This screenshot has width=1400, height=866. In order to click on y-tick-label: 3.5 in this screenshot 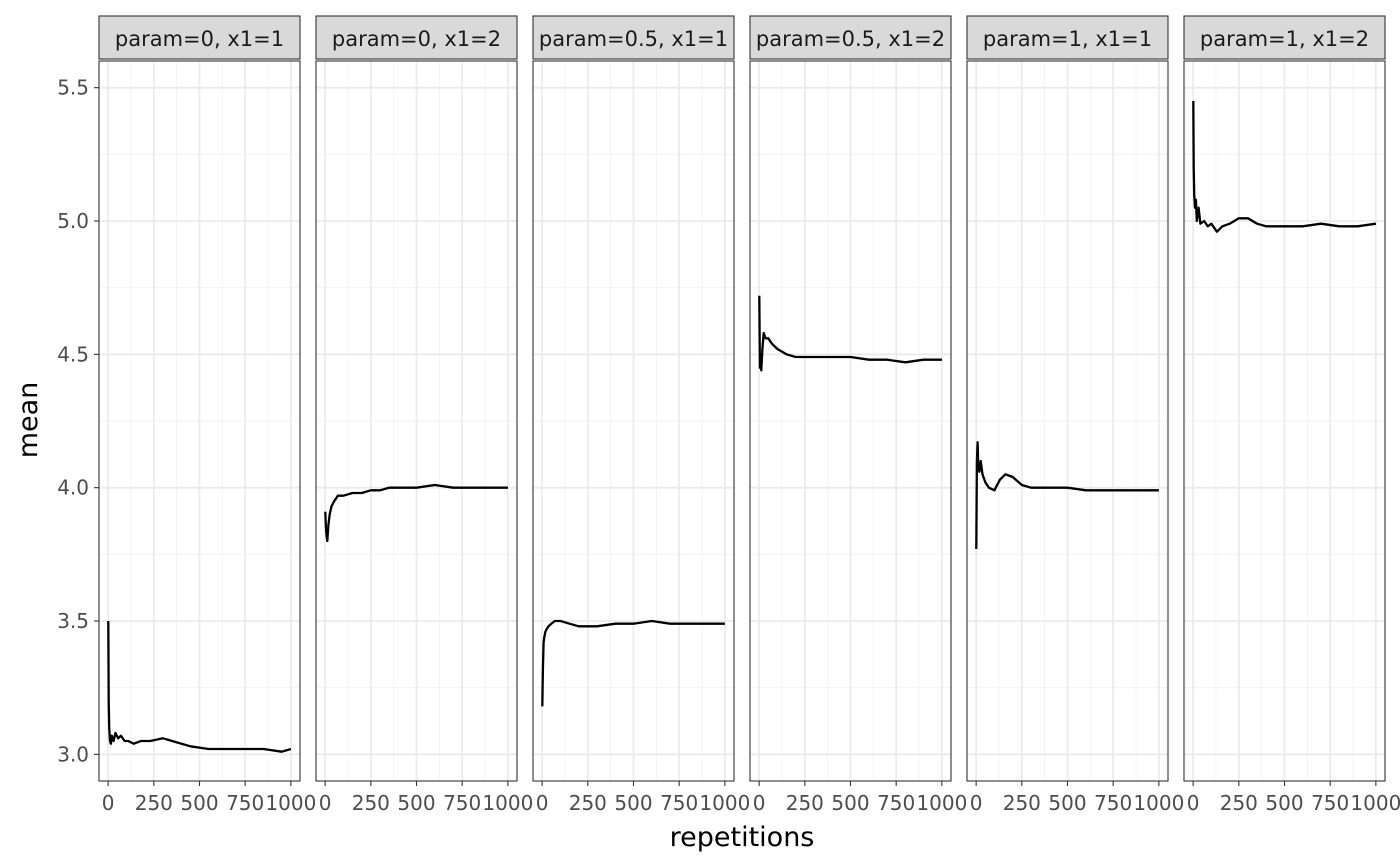, I will do `click(73, 621)`.